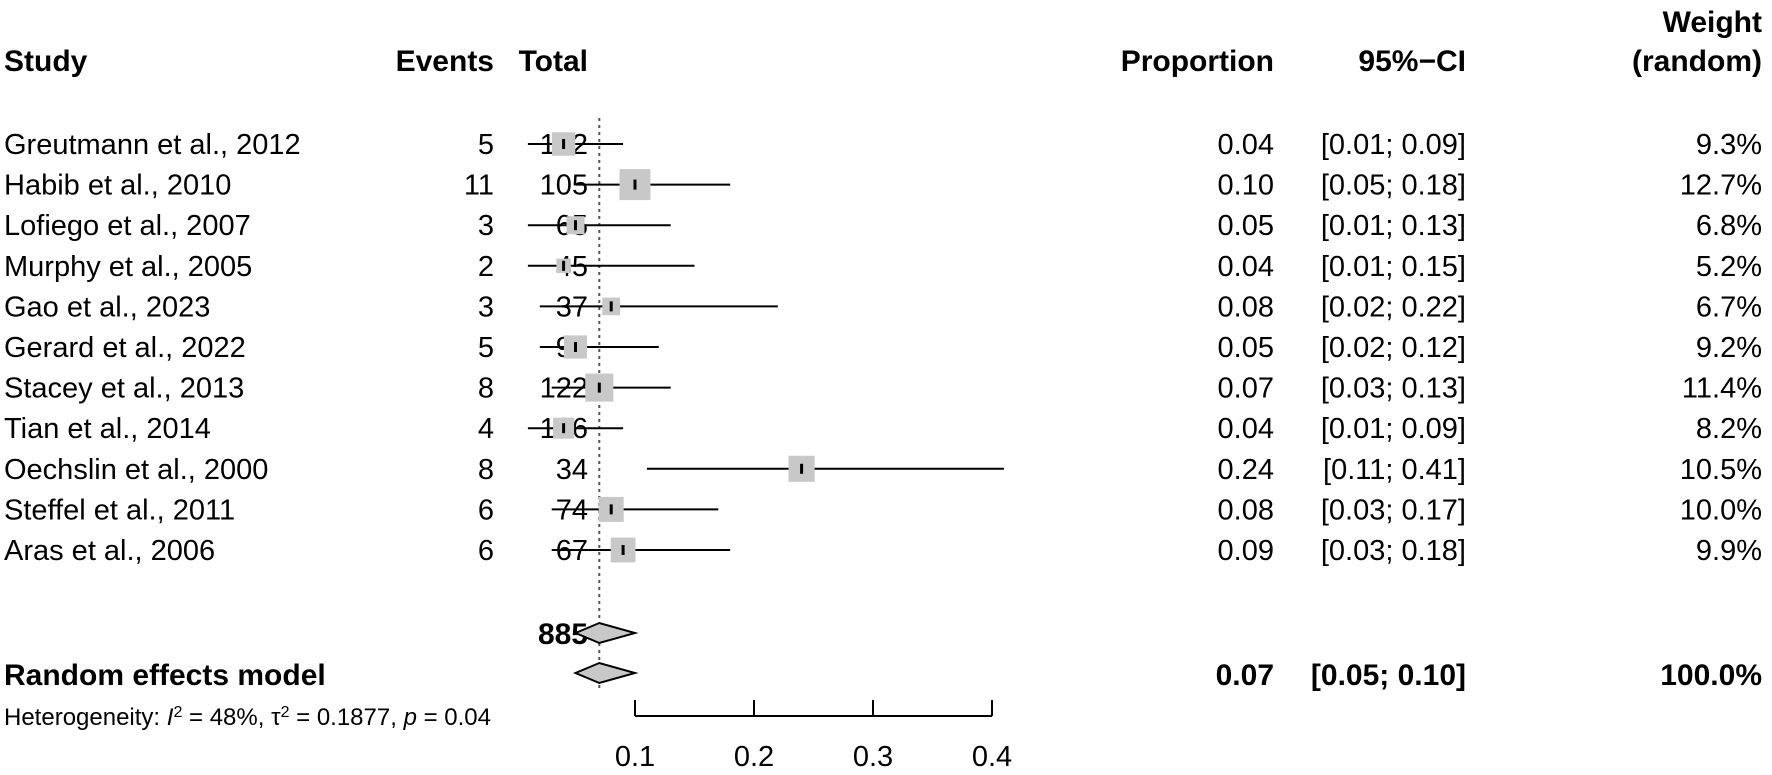 The image size is (1772, 775). Describe the element at coordinates (1388, 675) in the screenshot. I see `pooled-ci: [0.05; 0.10]` at that location.